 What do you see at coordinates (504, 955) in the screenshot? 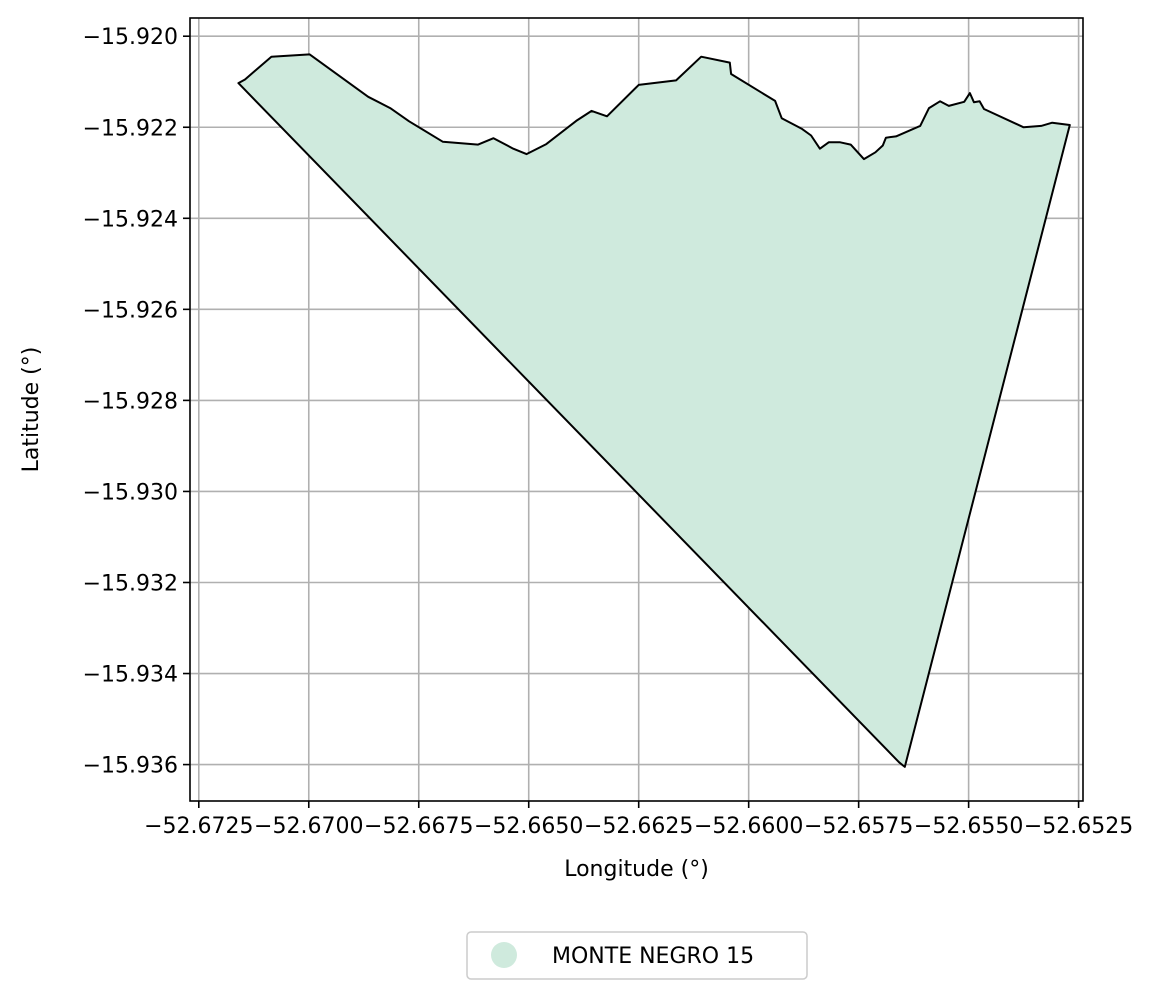
I see `legend-marker` at bounding box center [504, 955].